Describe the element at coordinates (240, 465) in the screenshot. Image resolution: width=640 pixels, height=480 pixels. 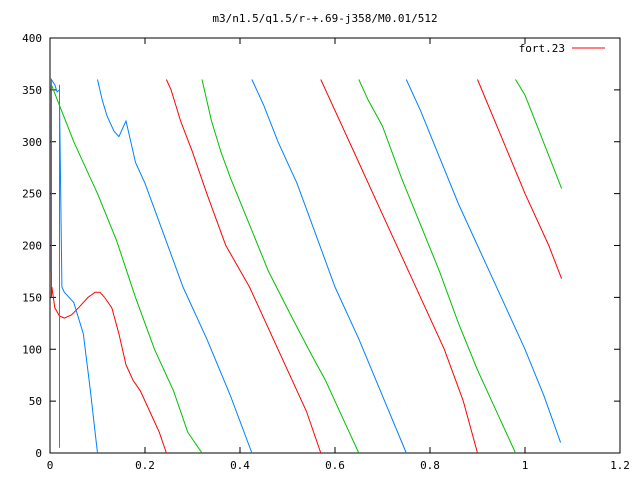
I see `x-tick-label: 0.4` at that location.